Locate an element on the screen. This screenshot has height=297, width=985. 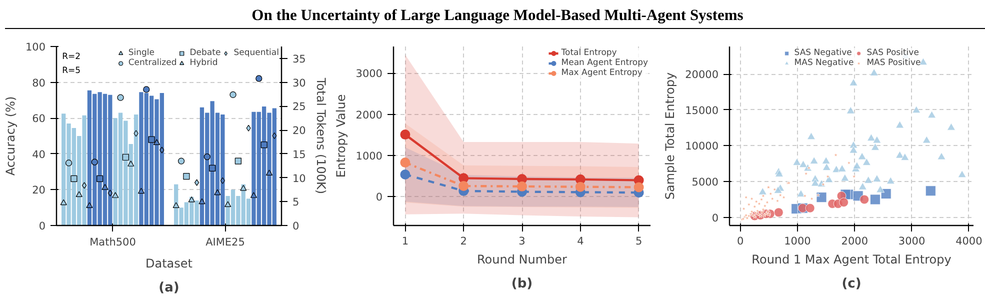
legend-label: Centralized is located at coordinates (152, 63).